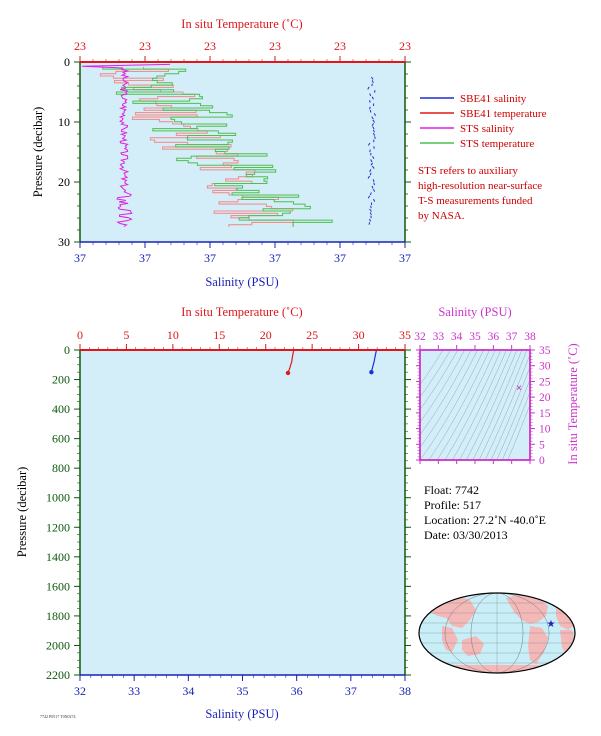 This screenshot has height=736, width=601. What do you see at coordinates (530, 337) in the screenshot?
I see `ts-x-tick-label: 38` at bounding box center [530, 337].